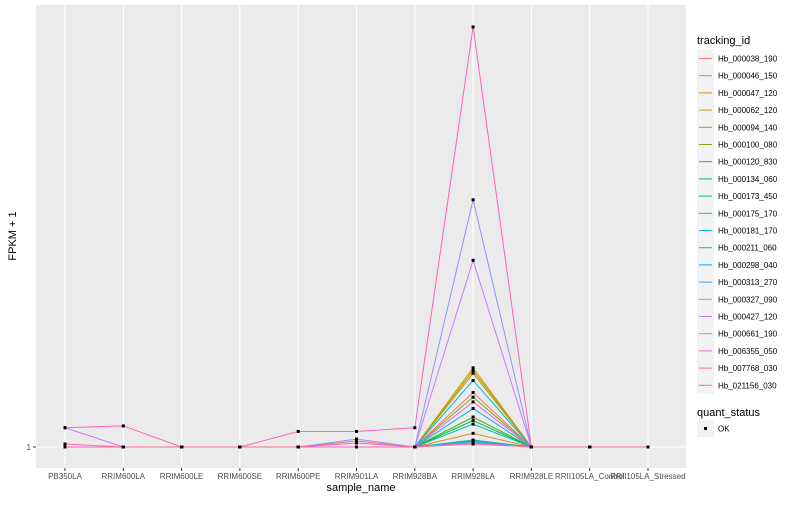  What do you see at coordinates (360, 488) in the screenshot?
I see `x-axis-title: sample_name` at bounding box center [360, 488].